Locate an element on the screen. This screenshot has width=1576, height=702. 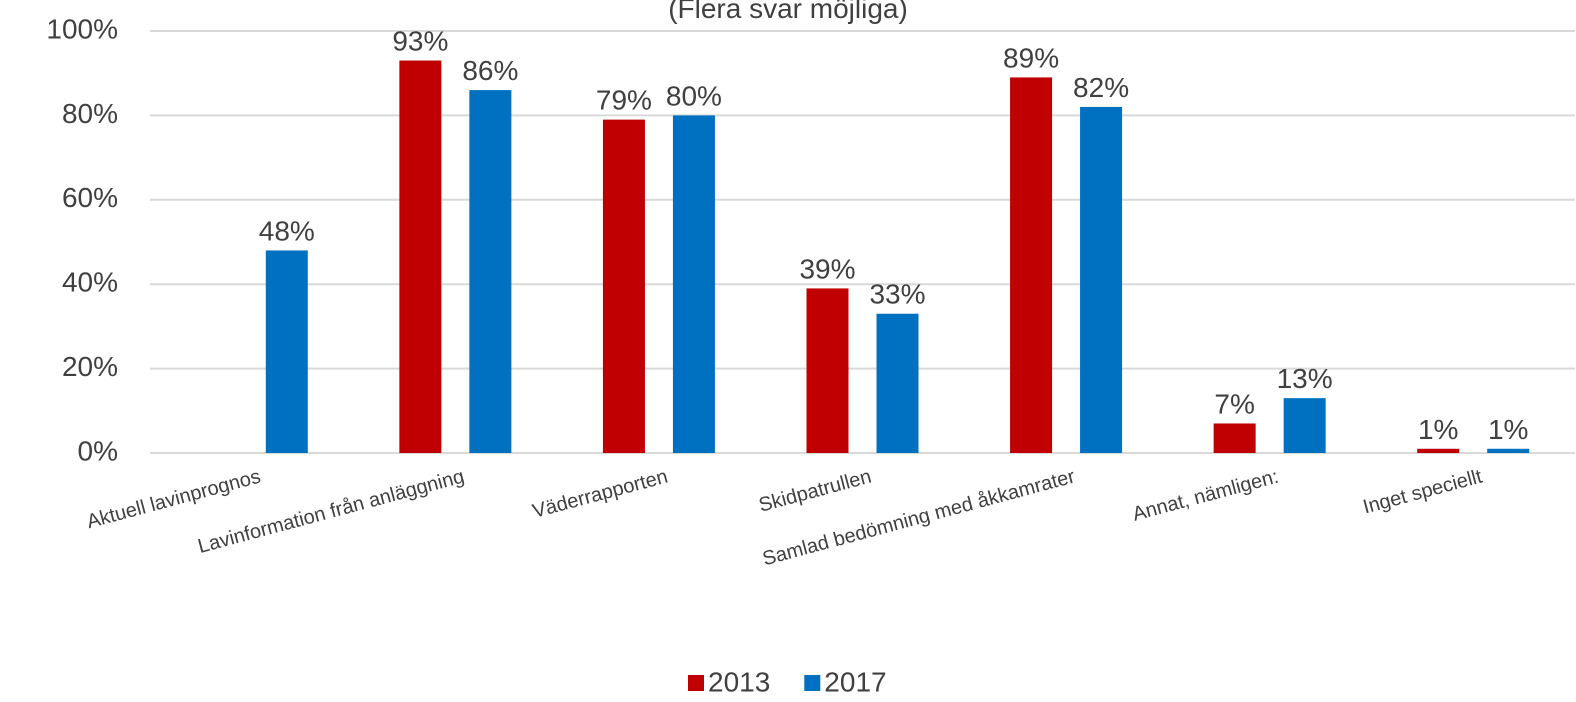
value-label: 7% is located at coordinates (1234, 403).